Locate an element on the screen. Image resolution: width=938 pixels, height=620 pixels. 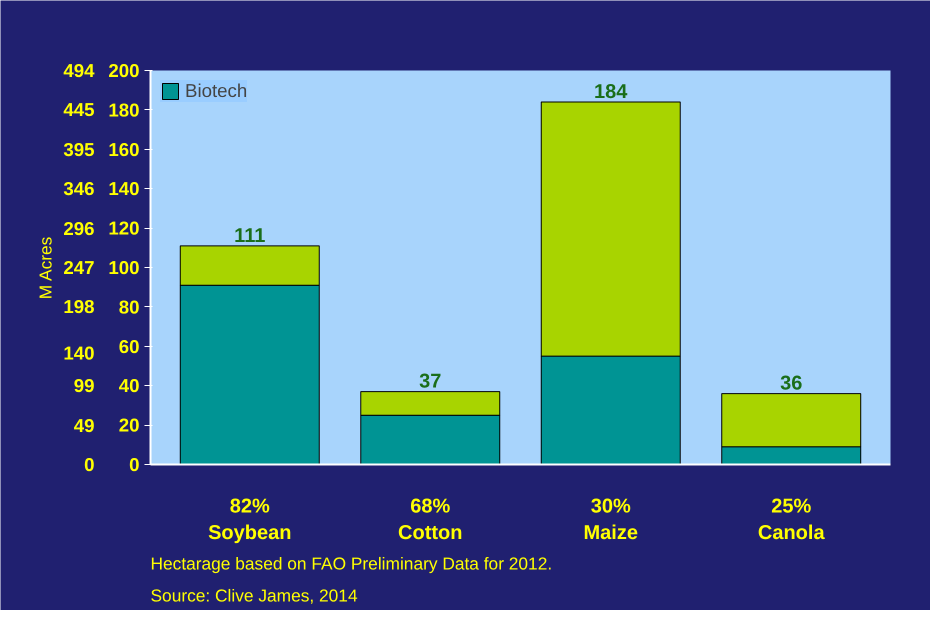
y-tick-label: 160 is located at coordinates (124, 149).